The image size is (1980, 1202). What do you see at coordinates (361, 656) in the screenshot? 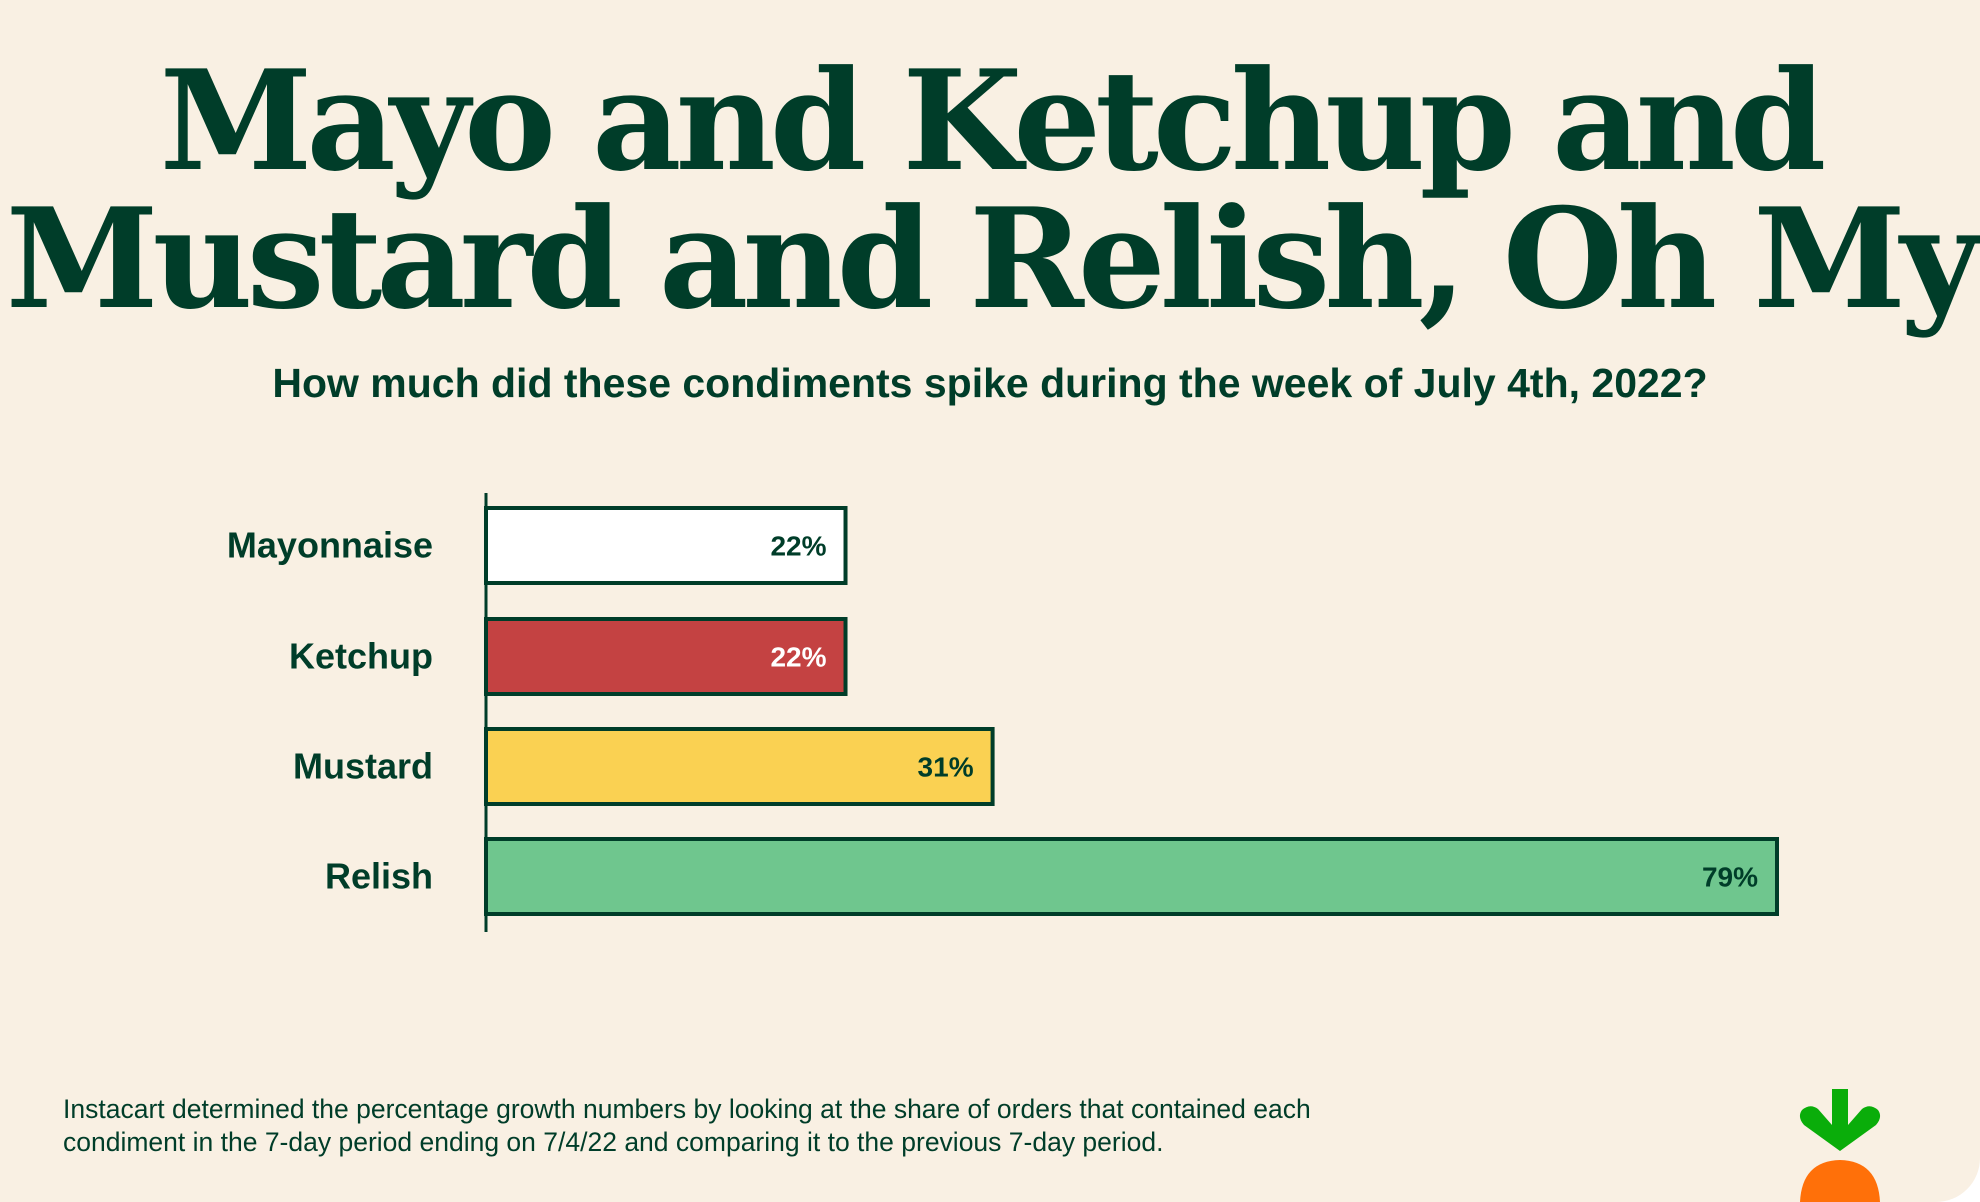
I see `category-label-ketchup: Ketchup` at bounding box center [361, 656].